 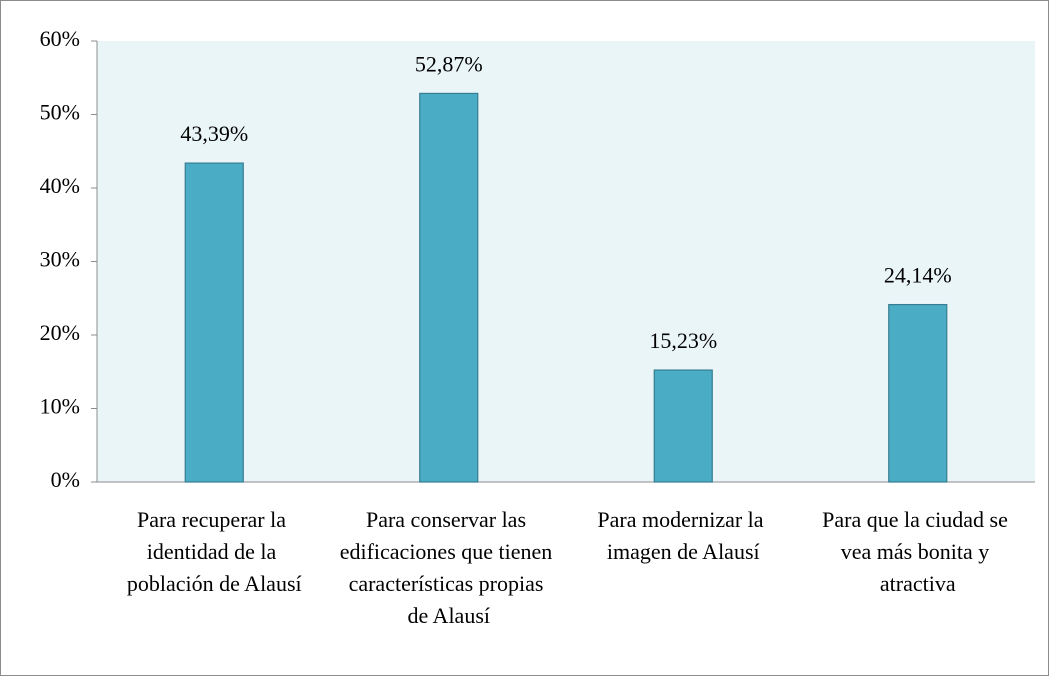 I want to click on data-label: 15,23%, so click(x=683, y=340).